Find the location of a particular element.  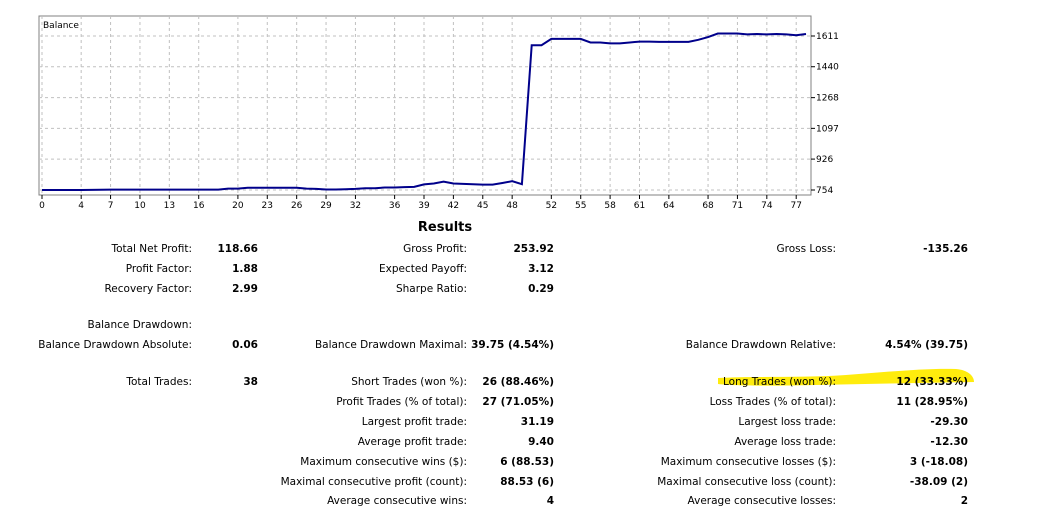

col1-label: Profit Factor: is located at coordinates (158, 269).